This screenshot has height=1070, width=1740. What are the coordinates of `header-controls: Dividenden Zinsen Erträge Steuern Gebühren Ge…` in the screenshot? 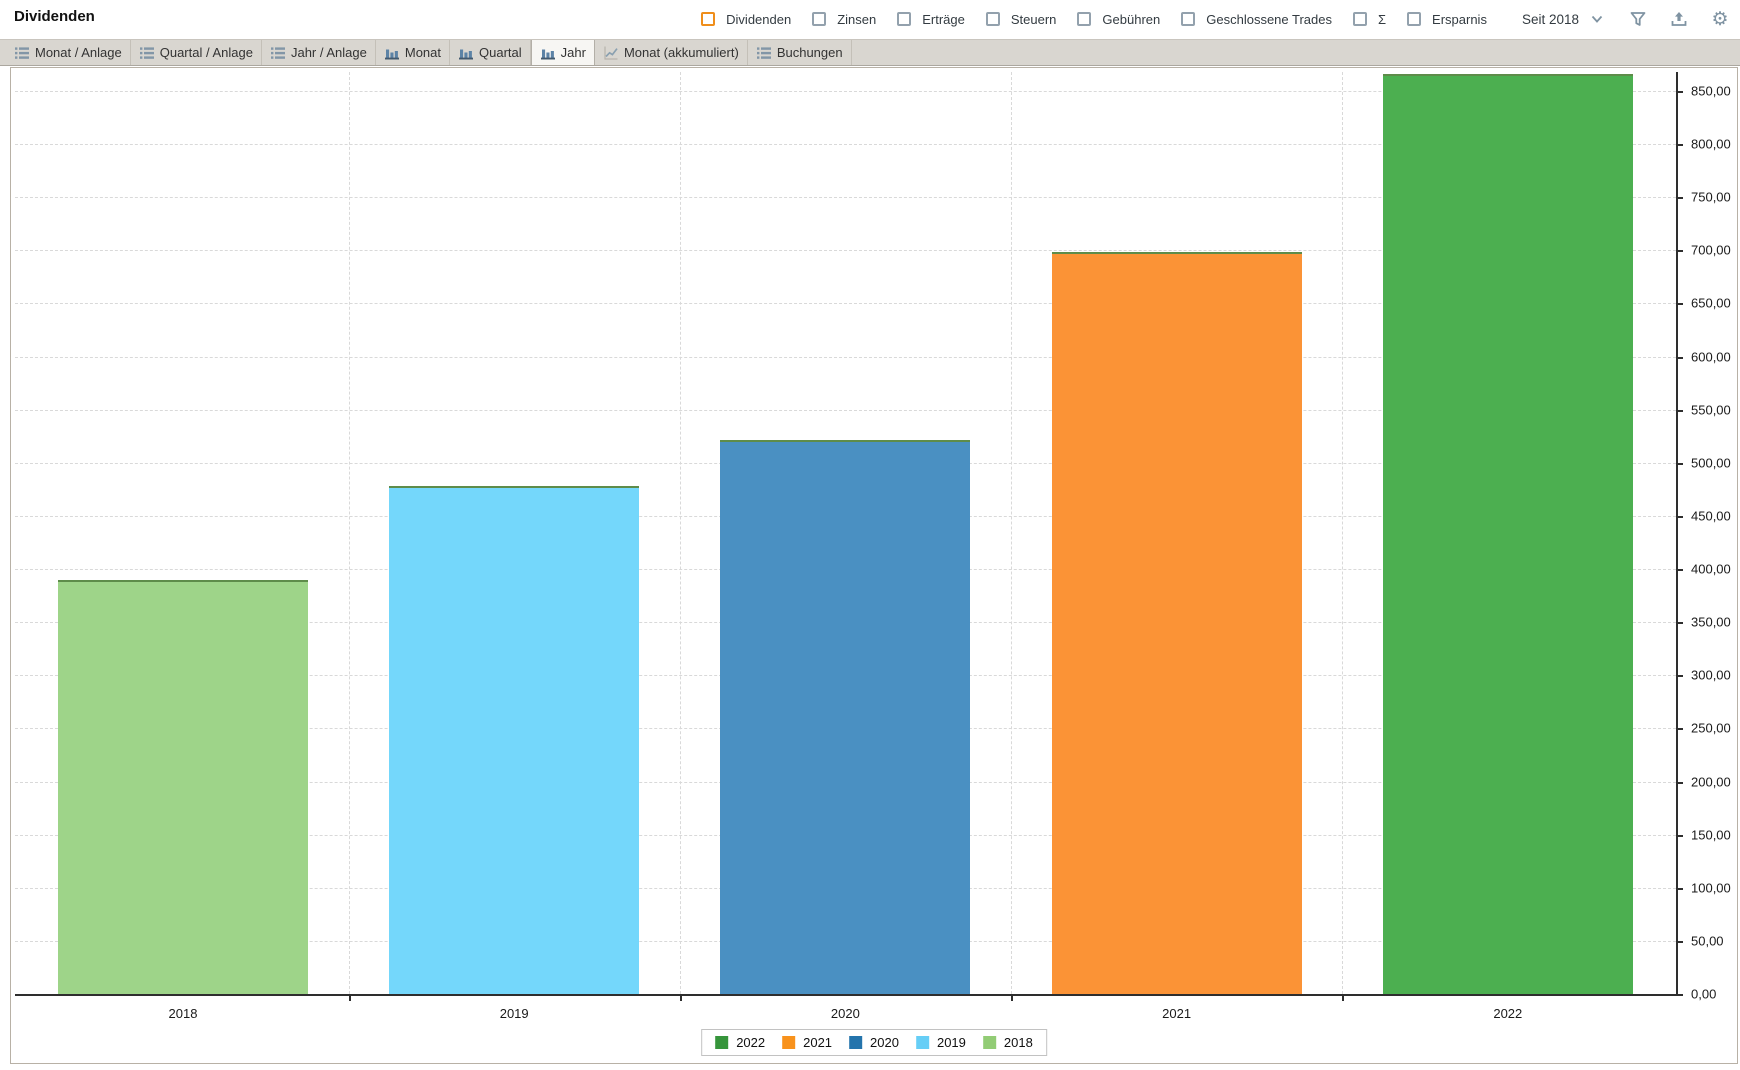 It's located at (1215, 19).